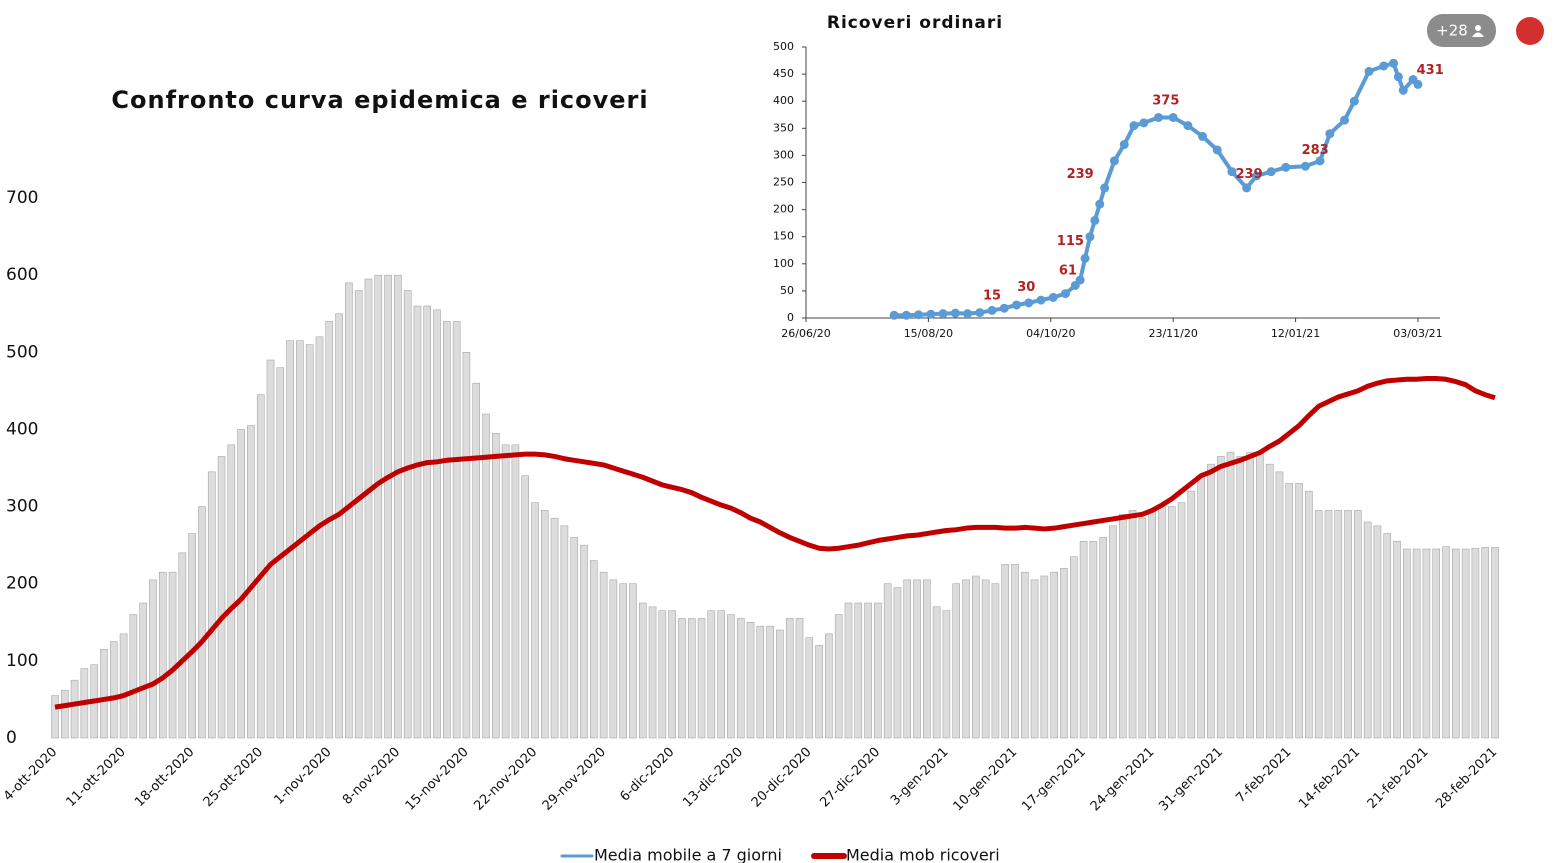 This screenshot has height=863, width=1563. I want to click on x-tick-label: 13-dic-2020, so click(713, 778).